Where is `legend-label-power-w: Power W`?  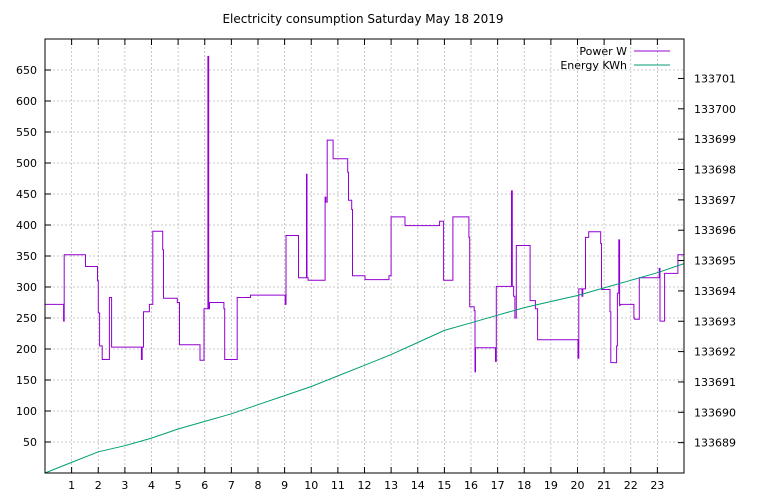
legend-label-power-w: Power W is located at coordinates (603, 51).